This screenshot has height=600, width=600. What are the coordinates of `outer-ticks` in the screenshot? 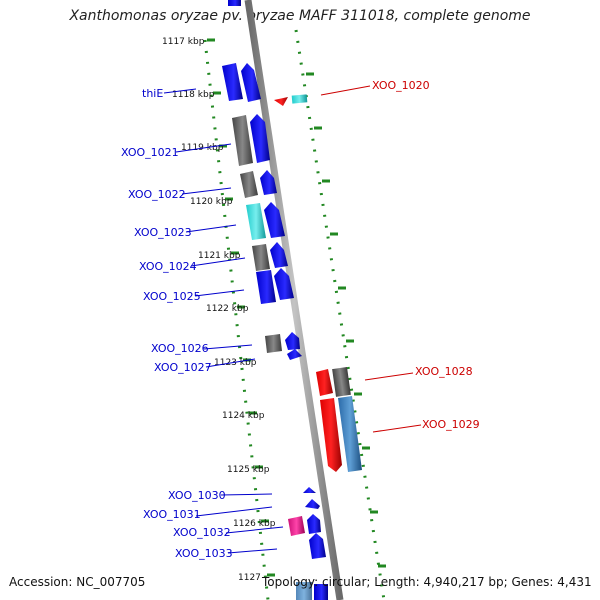 It's located at (346, 320).